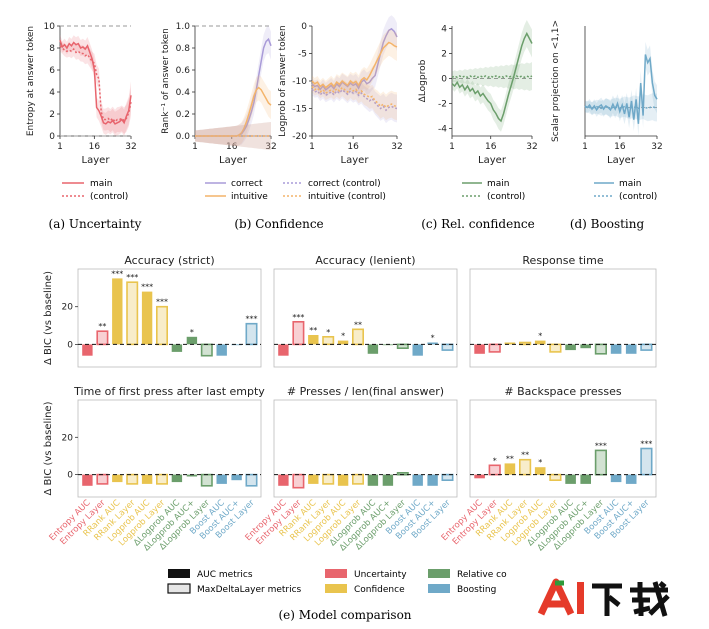 The width and height of the screenshot is (709, 629). What do you see at coordinates (96, 160) in the screenshot?
I see `x-axis-label-a1: Layer` at bounding box center [96, 160].